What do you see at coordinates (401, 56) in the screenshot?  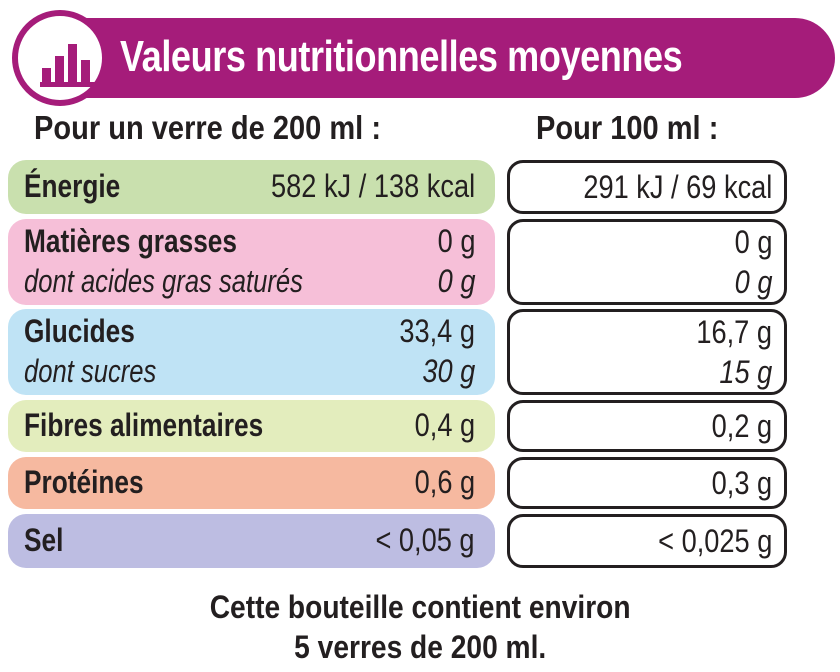 I see `page-title: Valeurs nutritionnelles moyennes` at bounding box center [401, 56].